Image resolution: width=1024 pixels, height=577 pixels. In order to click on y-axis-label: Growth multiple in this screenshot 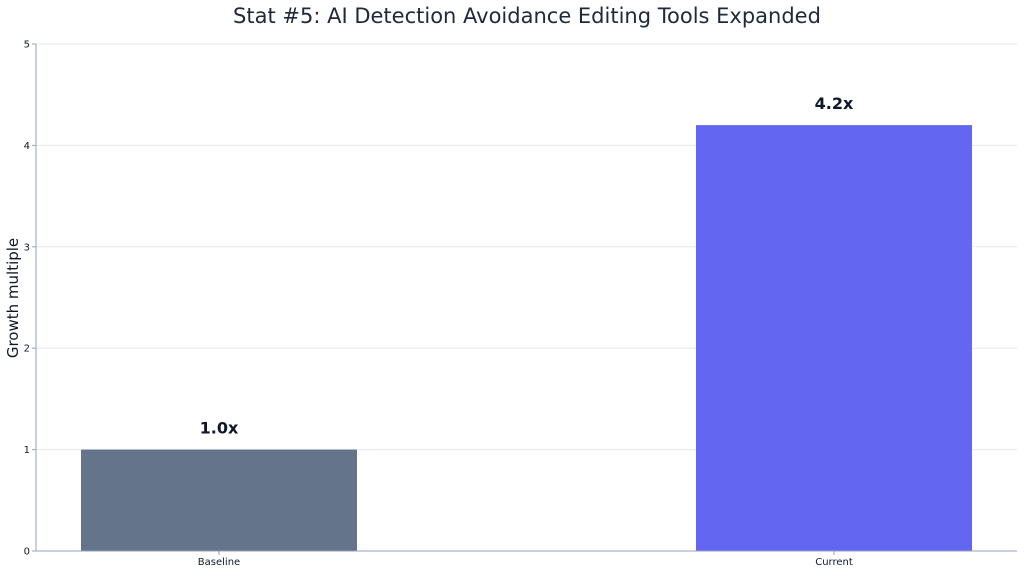, I will do `click(13, 298)`.